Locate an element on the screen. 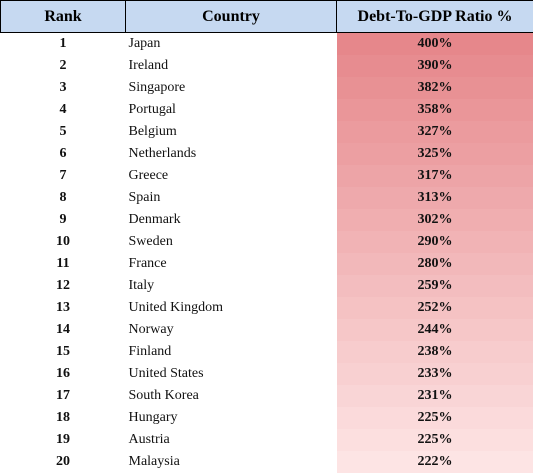 This screenshot has width=533, height=473. row: 12 Italy 259% is located at coordinates (267, 286).